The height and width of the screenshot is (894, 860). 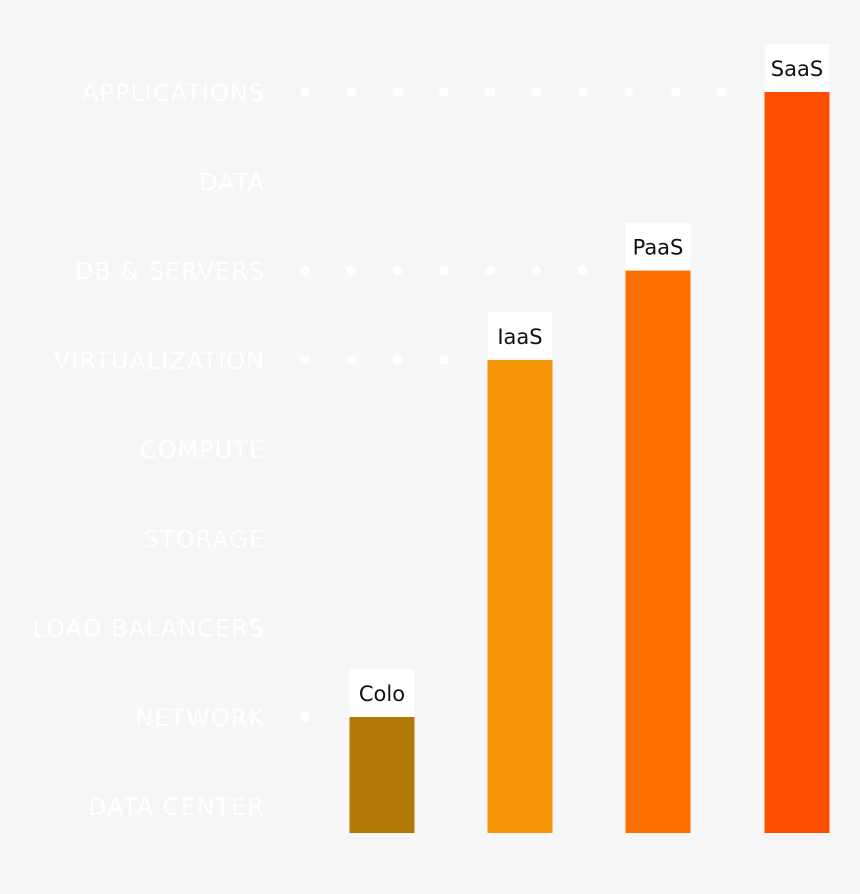 What do you see at coordinates (658, 552) in the screenshot?
I see `bar-paas` at bounding box center [658, 552].